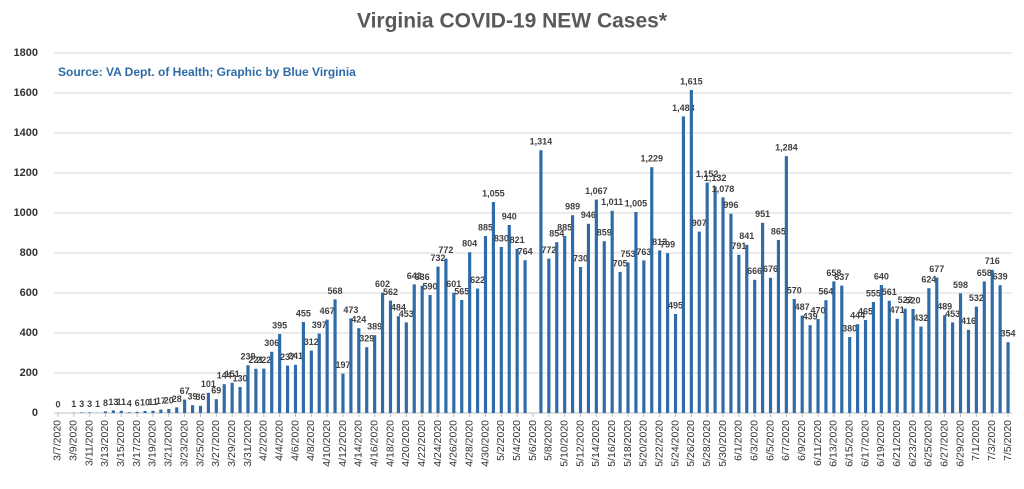  Describe the element at coordinates (303, 313) in the screenshot. I see `data-label: 455` at that location.